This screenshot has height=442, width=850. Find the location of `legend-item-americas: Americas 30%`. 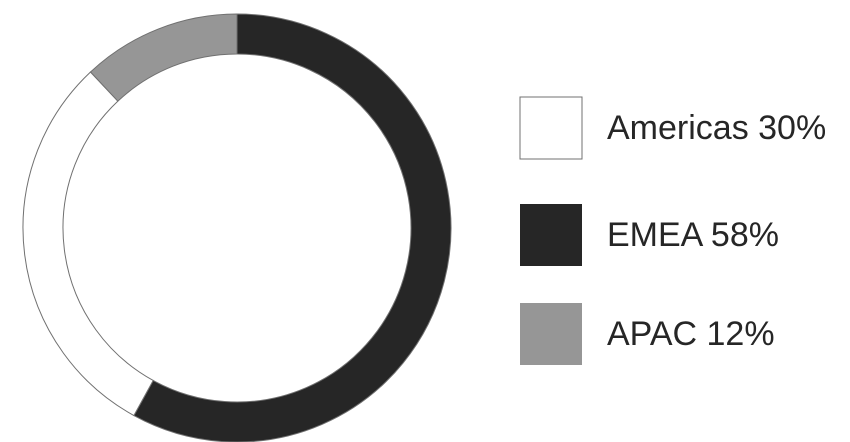

legend-item-americas: Americas 30% is located at coordinates (672, 128).